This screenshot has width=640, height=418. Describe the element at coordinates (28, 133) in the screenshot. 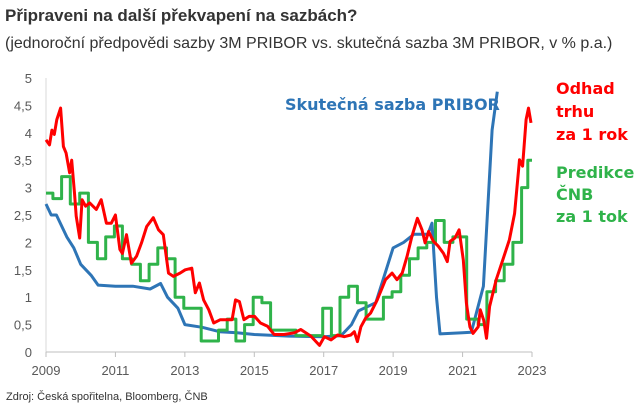

I see `y-tick-label: 4` at that location.